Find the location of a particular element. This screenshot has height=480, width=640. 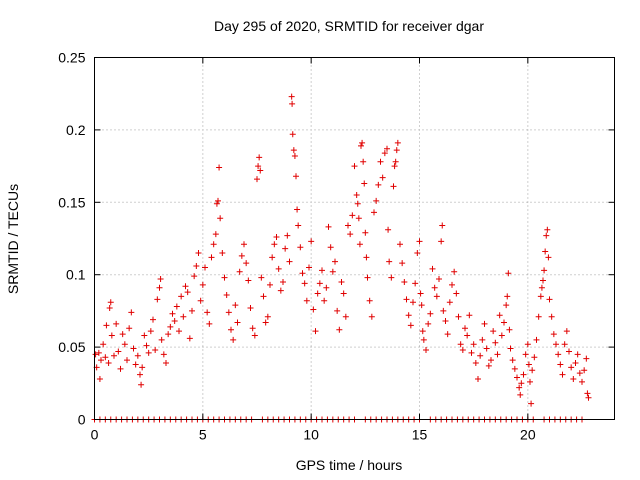

x-axis-label: GPS time / hours is located at coordinates (349, 465).